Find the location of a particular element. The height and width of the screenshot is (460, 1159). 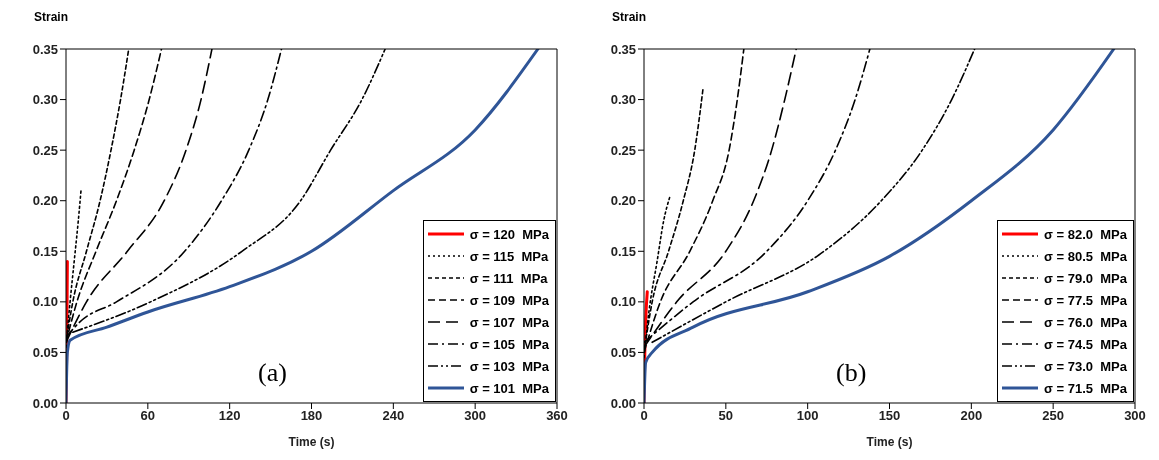

x-tick-label: 360 is located at coordinates (557, 416).